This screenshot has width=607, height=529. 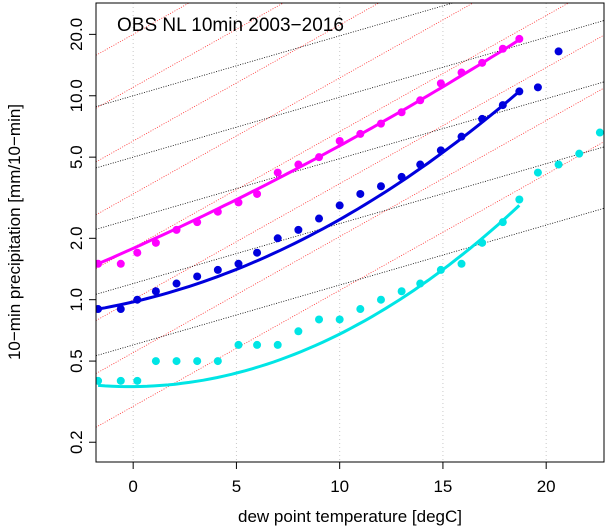 I want to click on y-tick-label: 0.5, so click(x=76, y=361).